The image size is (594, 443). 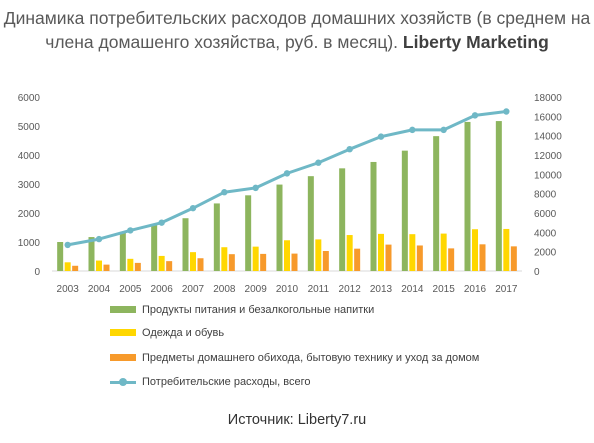 I want to click on y-left-tick-label: 0, so click(x=37, y=272).